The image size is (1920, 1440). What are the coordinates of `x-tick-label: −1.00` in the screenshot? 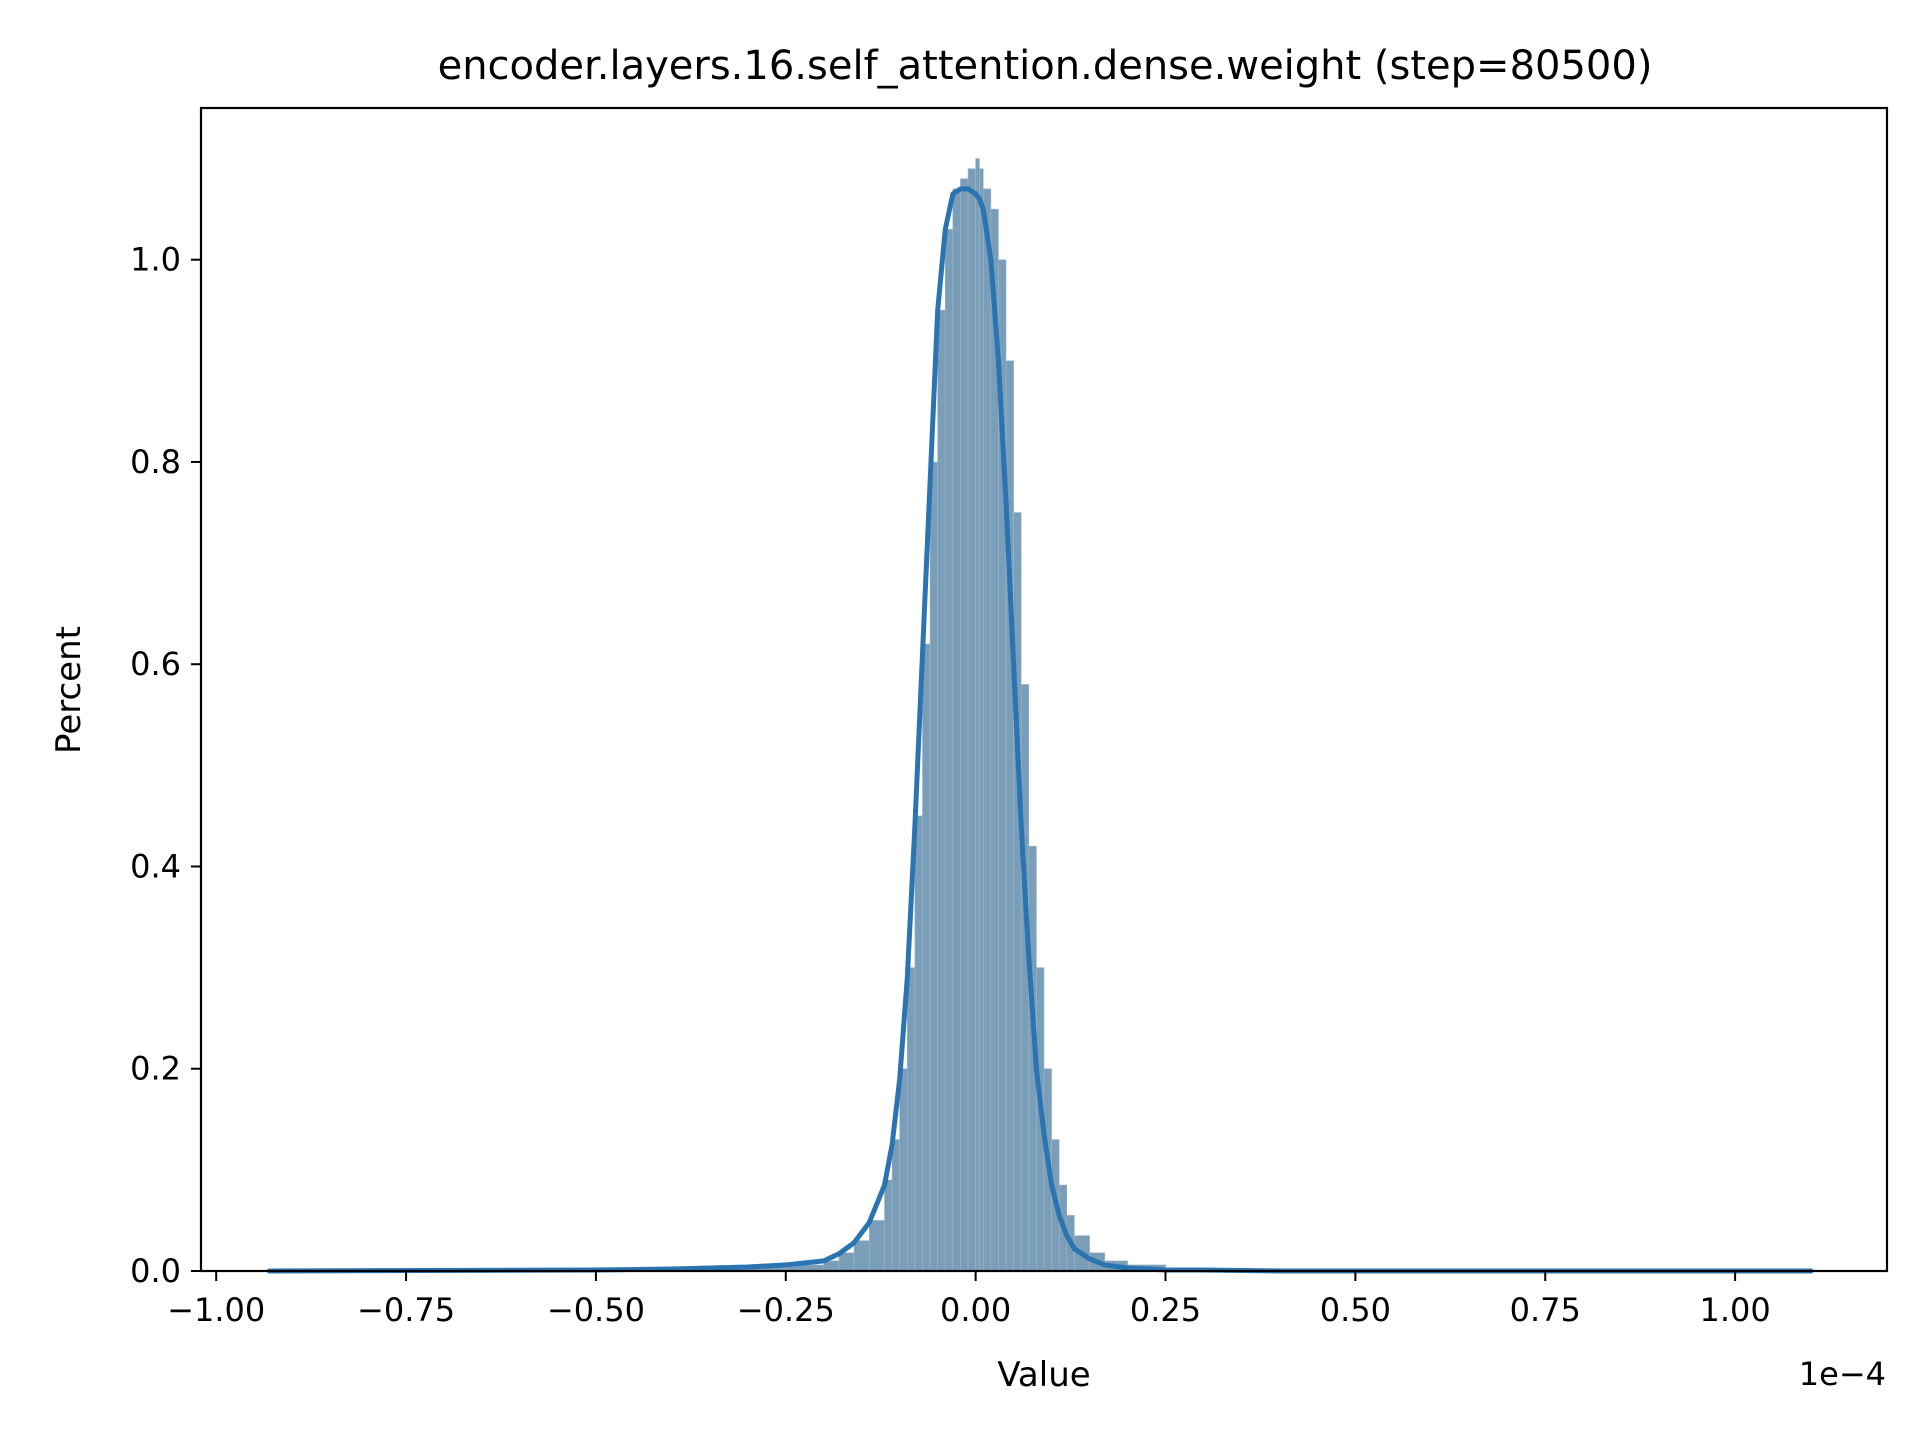 It's located at (216, 1310).